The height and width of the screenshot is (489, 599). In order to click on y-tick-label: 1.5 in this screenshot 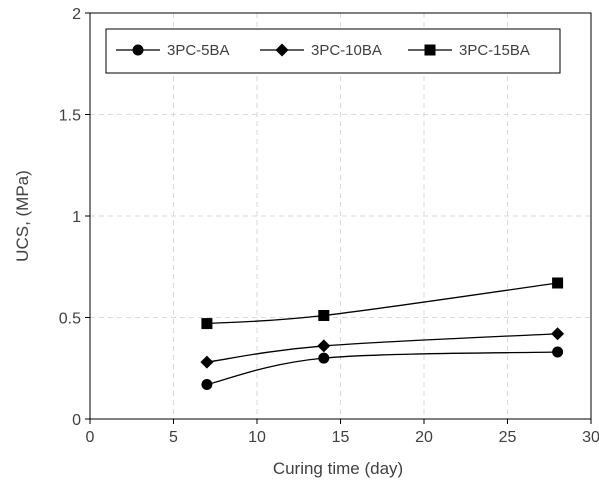, I will do `click(70, 116)`.